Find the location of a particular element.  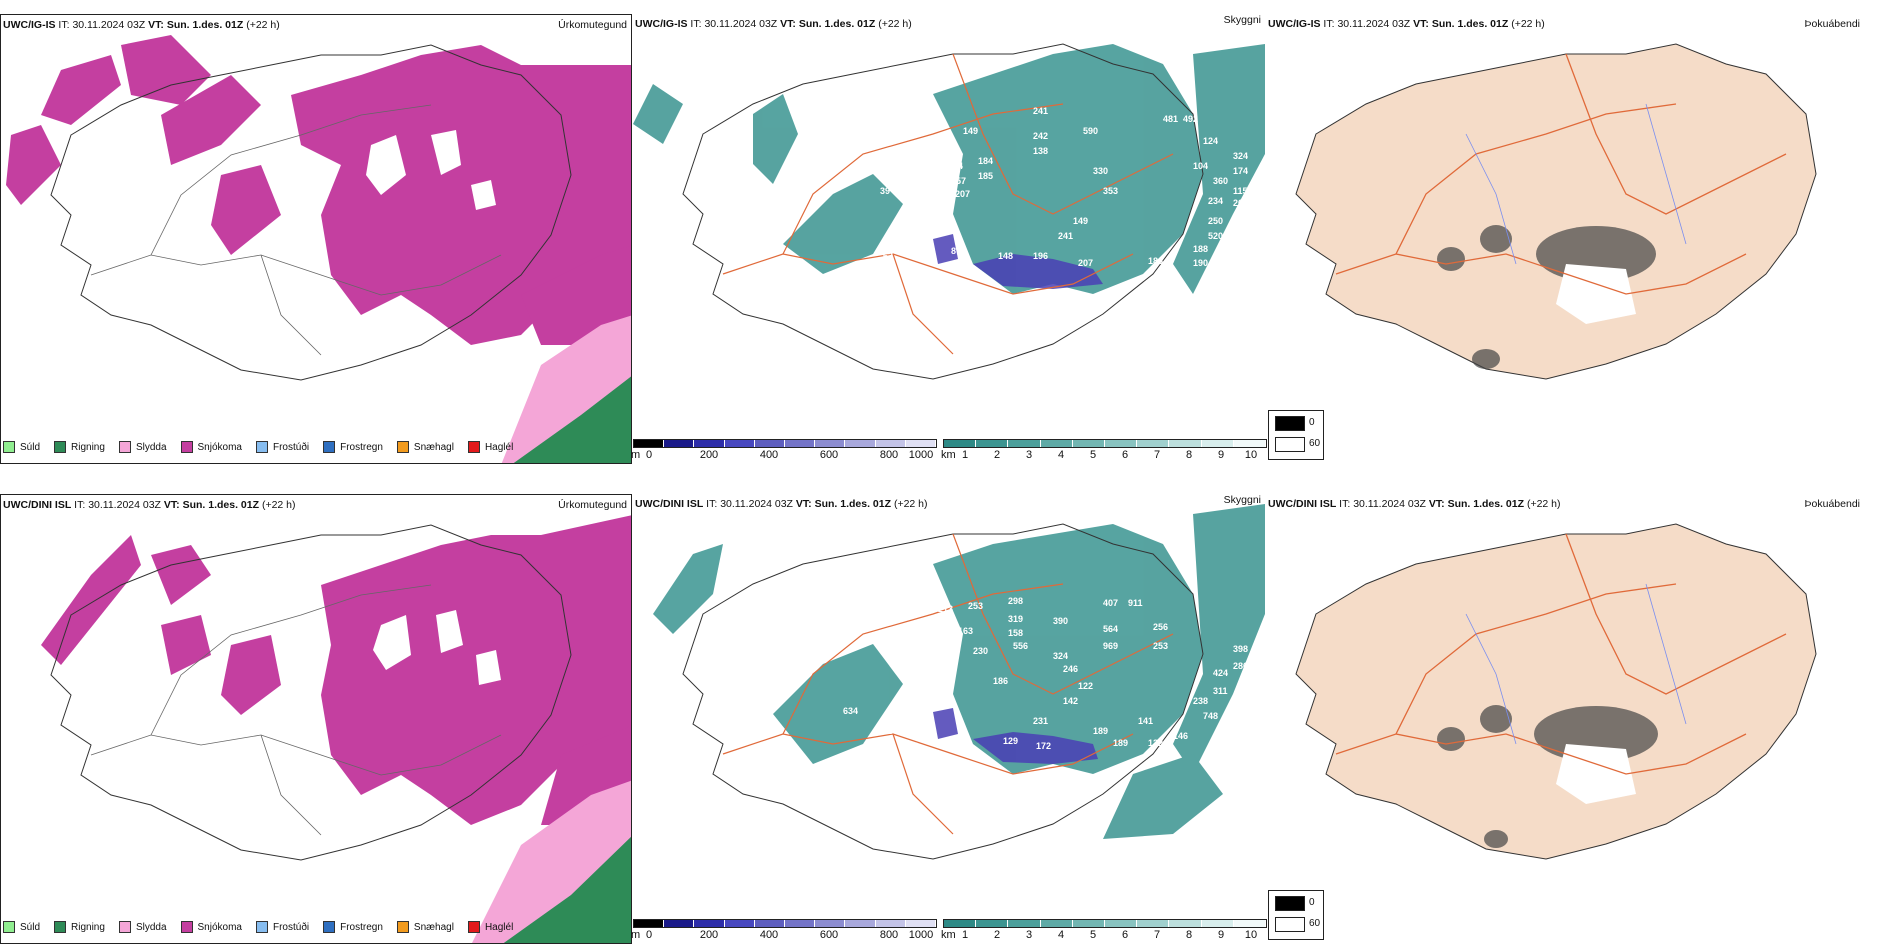

fog-index-key-row1: 0 60 is located at coordinates (1296, 435).